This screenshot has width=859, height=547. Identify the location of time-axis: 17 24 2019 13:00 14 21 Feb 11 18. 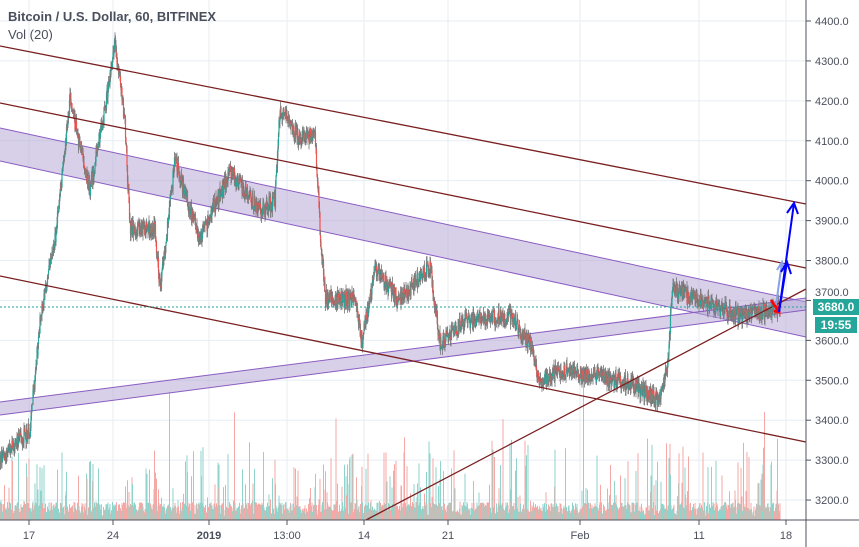
(407, 531).